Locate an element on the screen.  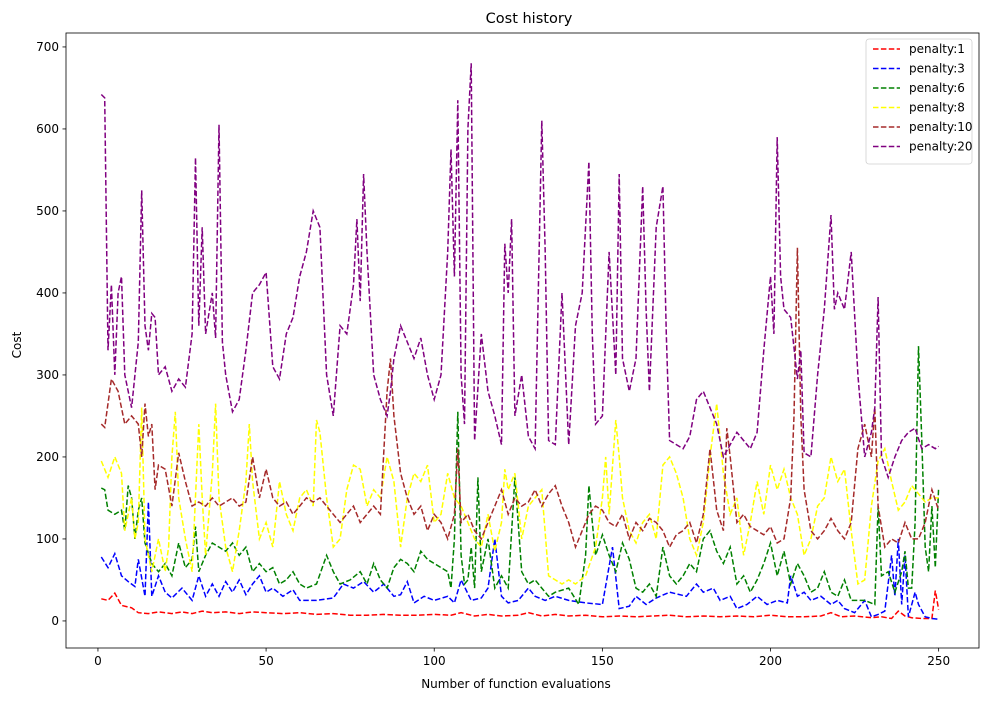
legend-label: penalty:1 is located at coordinates (937, 49).